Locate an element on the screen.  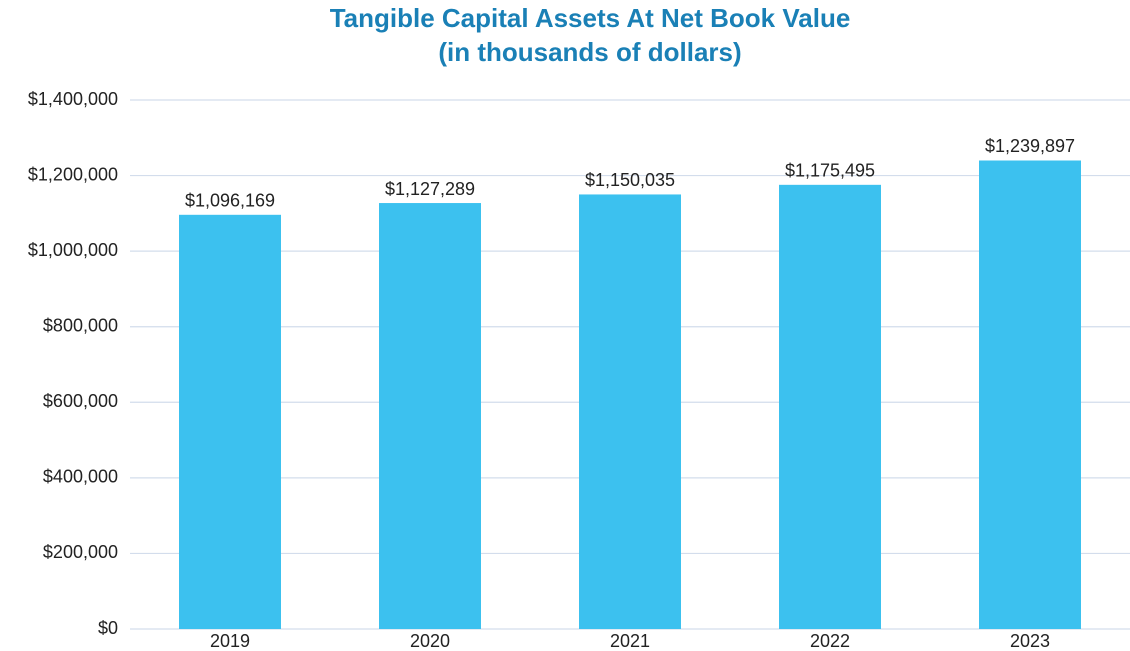
y-tick-label: $1,200,000 is located at coordinates (73, 174).